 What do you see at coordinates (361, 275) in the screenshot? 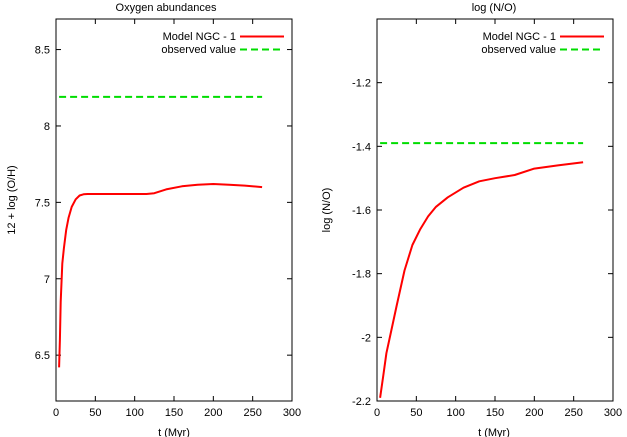
I see `y-tick-label: -1.8` at bounding box center [361, 275].